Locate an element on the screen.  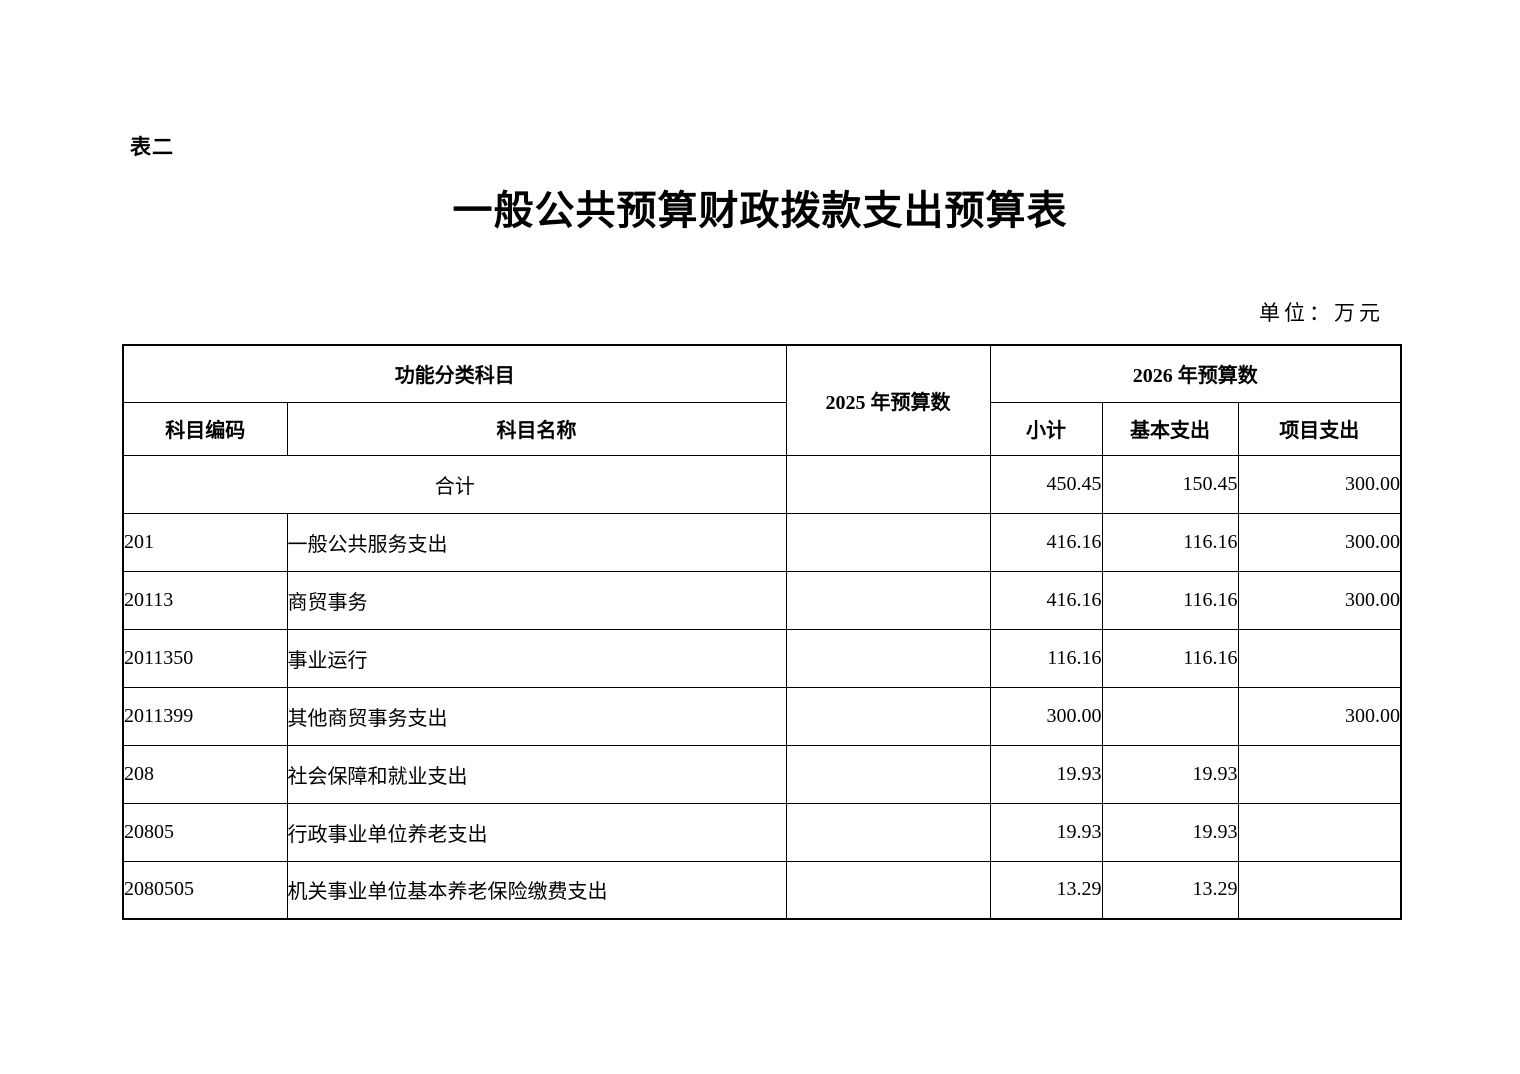
subject-name: 社会保障和就业支出 is located at coordinates (536, 774).